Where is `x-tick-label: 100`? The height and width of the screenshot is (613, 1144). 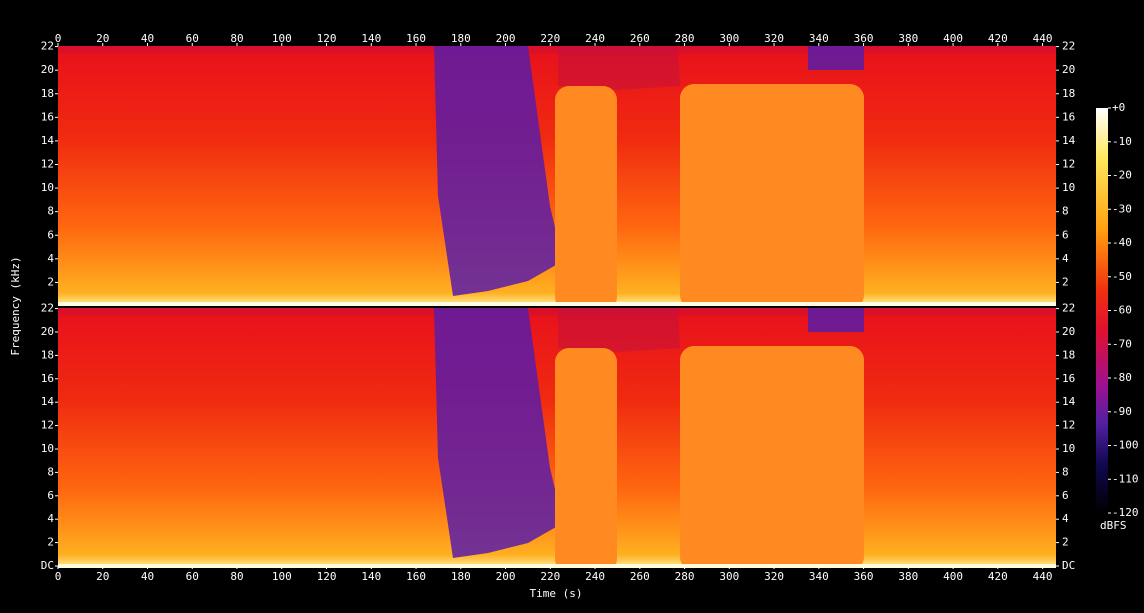
x-tick-label: 100 is located at coordinates (282, 576).